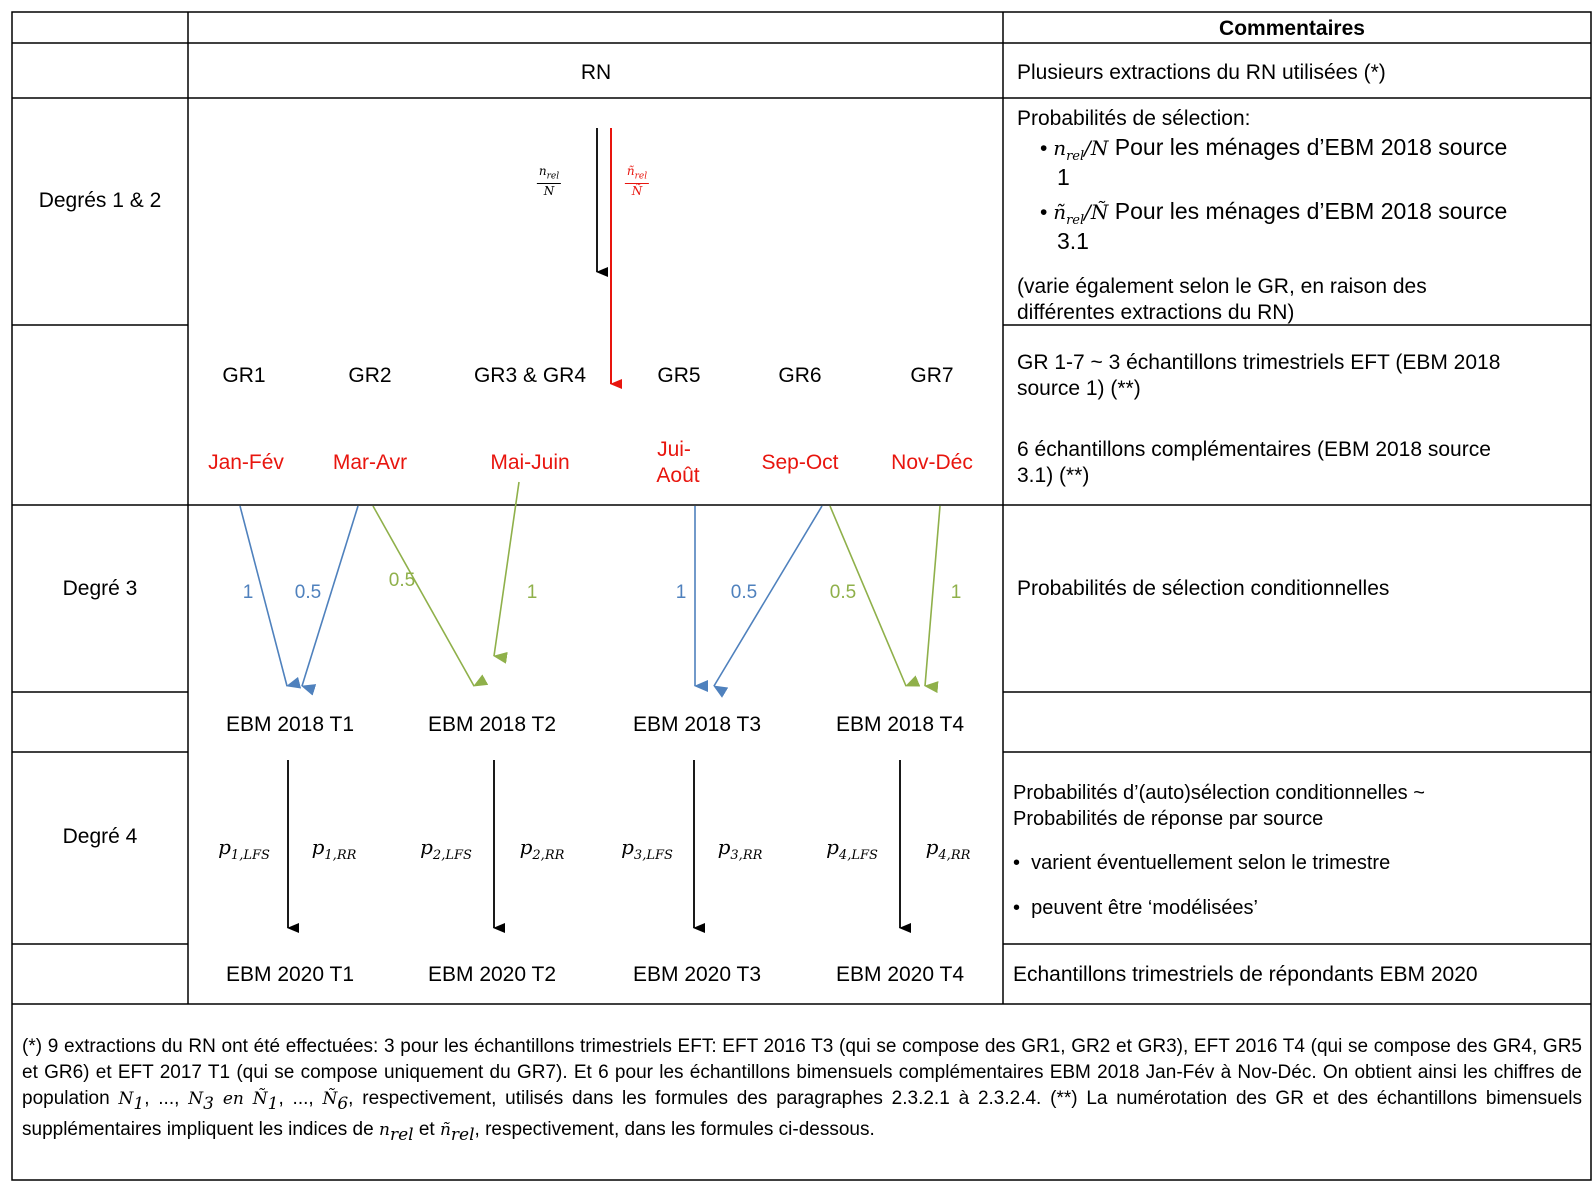  Describe the element at coordinates (681, 592) in the screenshot. I see `weight-blue-3: 1` at that location.